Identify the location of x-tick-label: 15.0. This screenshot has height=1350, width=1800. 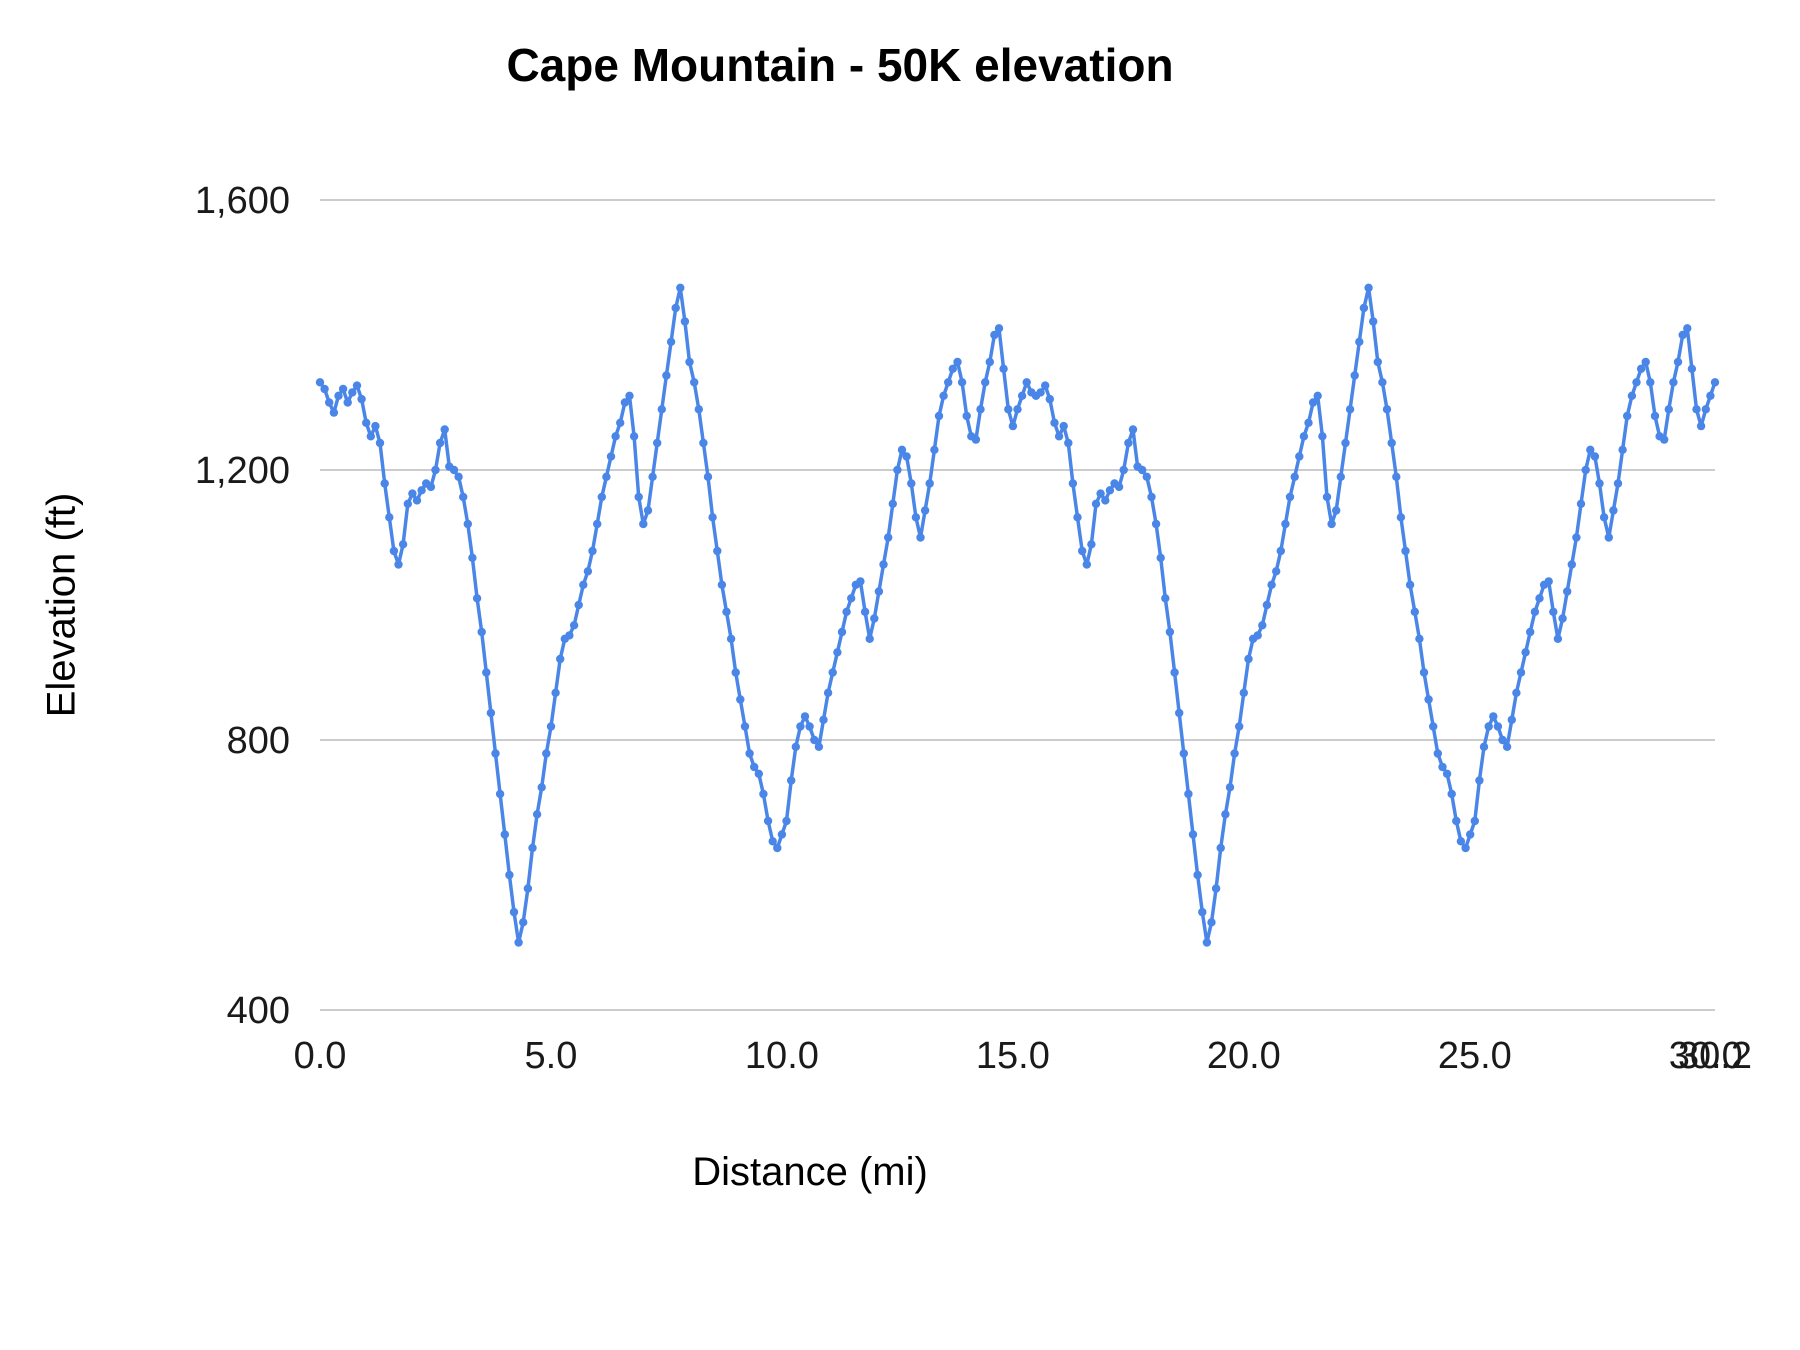
(1013, 1056).